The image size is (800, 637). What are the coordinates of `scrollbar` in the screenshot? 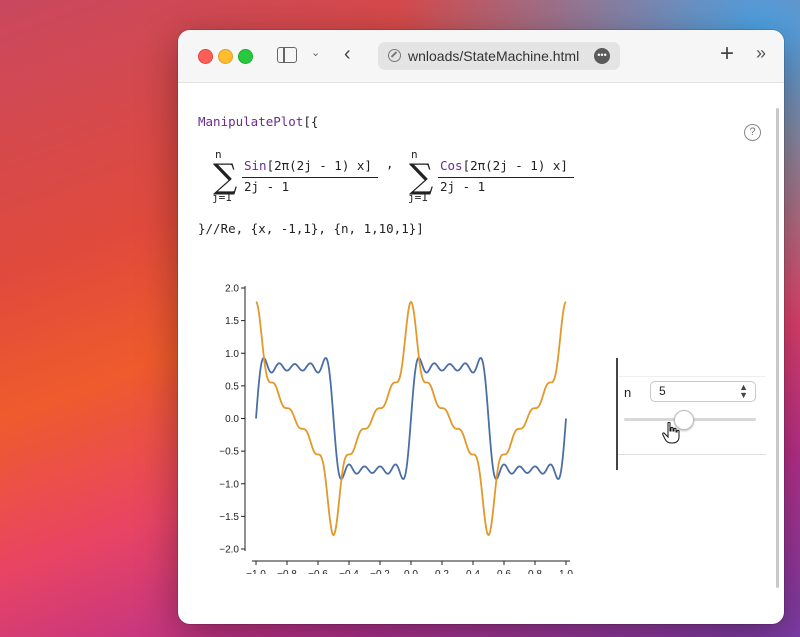 It's located at (777, 348).